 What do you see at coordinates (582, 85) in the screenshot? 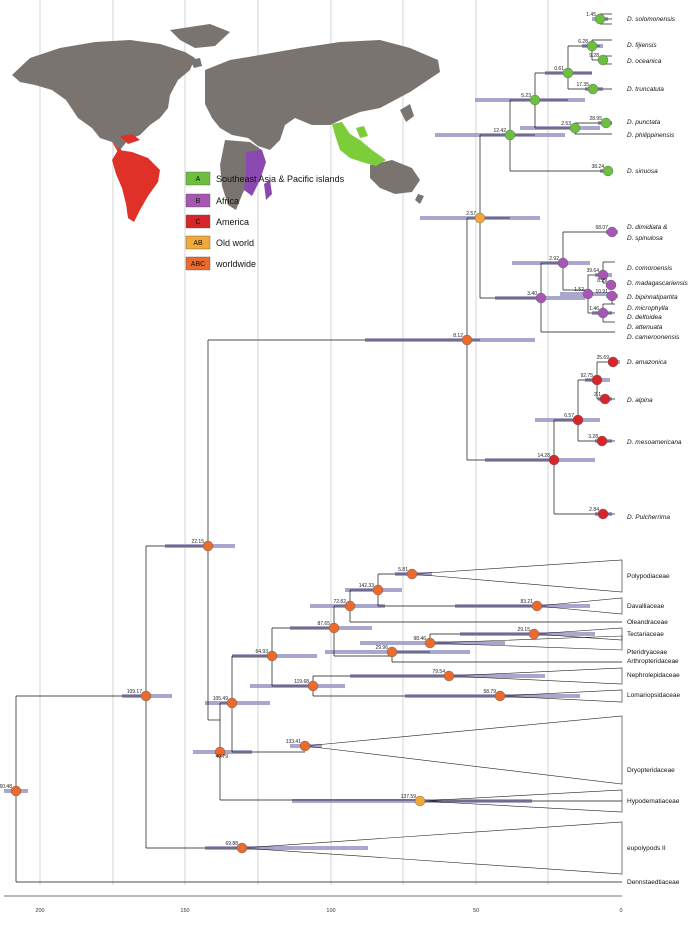
I see `node-age-label: 17.35` at bounding box center [582, 85].